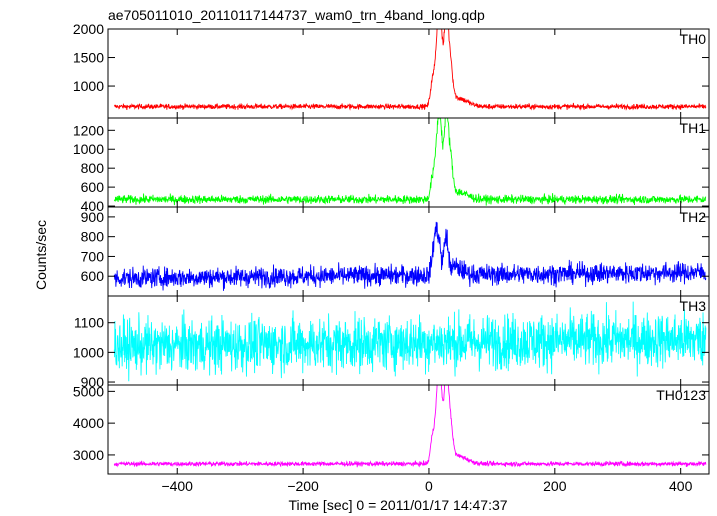 This screenshot has height=516, width=717. Describe the element at coordinates (410, 426) in the screenshot. I see `series-line-th0123` at that location.